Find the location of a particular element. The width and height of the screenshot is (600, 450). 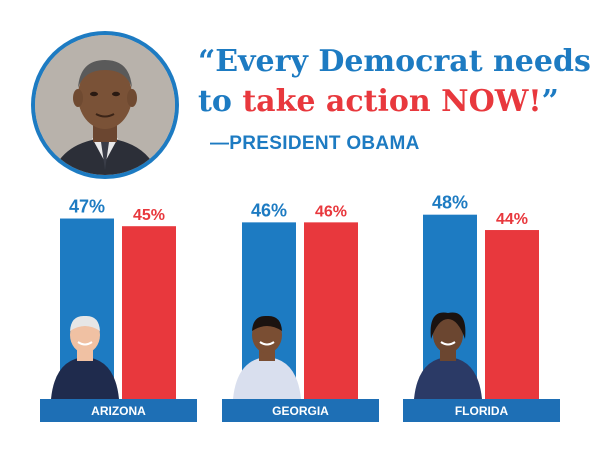

candidate-photo-georgia is located at coordinates (267, 357).